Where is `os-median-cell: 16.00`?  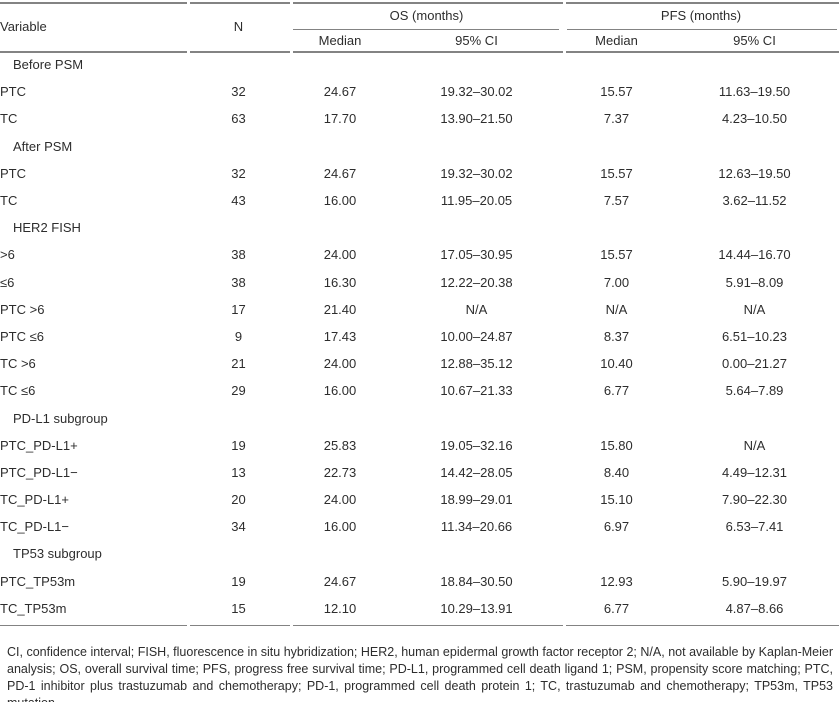
os-median-cell: 16.00 is located at coordinates (340, 201).